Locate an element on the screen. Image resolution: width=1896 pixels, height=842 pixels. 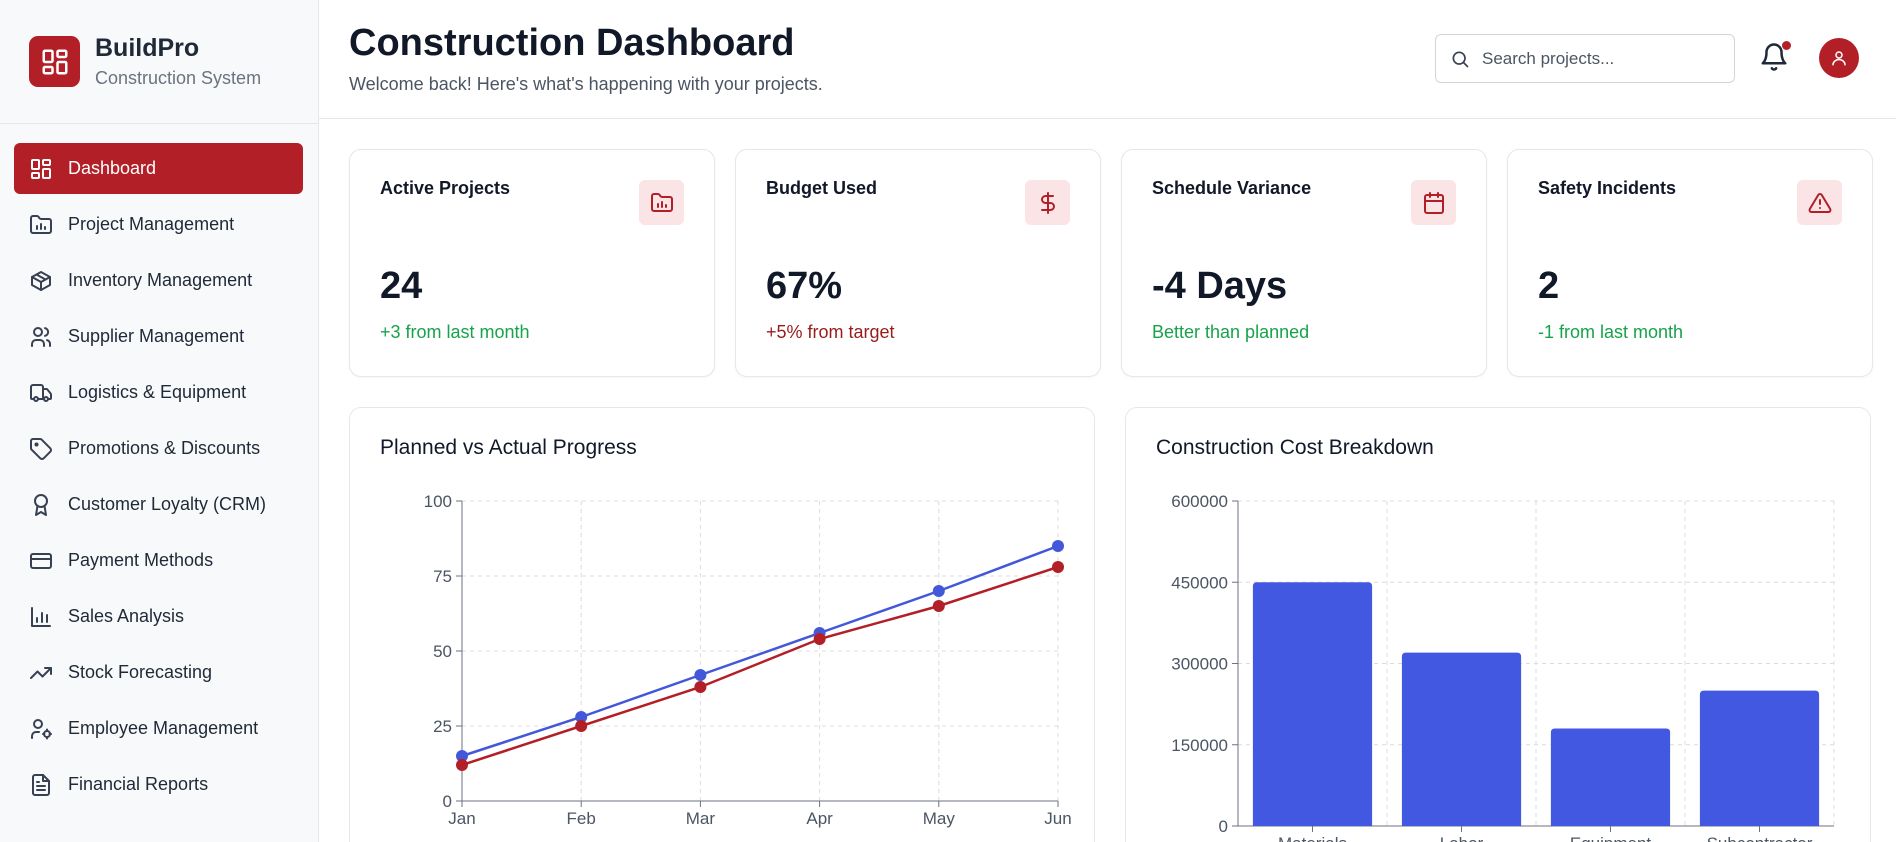
sidebar-item-label: Payment Methods is located at coordinates (141, 560).